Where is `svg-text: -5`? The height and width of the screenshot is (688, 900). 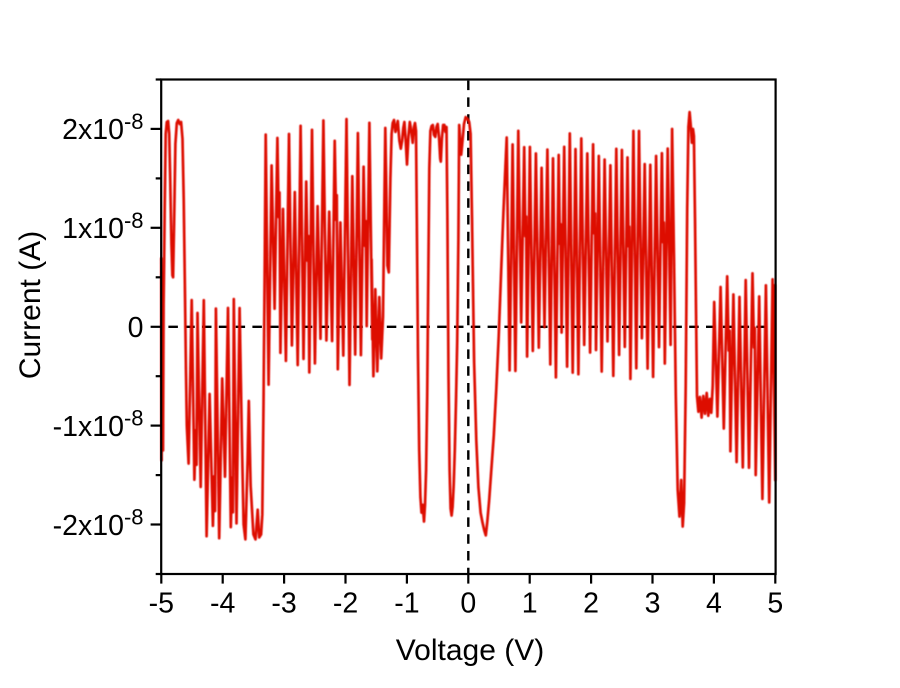
svg-text: -5 is located at coordinates (161, 604).